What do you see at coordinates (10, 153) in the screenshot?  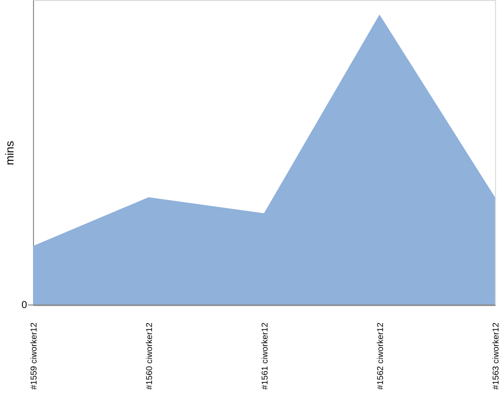 I see `y-axis-title: mins` at bounding box center [10, 153].